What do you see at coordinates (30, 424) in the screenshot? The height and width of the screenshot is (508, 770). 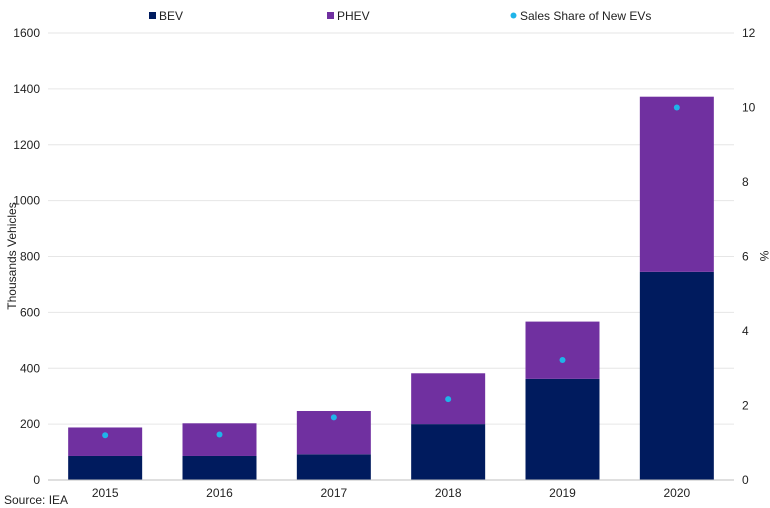 I see `y-tick-label: 200` at bounding box center [30, 424].